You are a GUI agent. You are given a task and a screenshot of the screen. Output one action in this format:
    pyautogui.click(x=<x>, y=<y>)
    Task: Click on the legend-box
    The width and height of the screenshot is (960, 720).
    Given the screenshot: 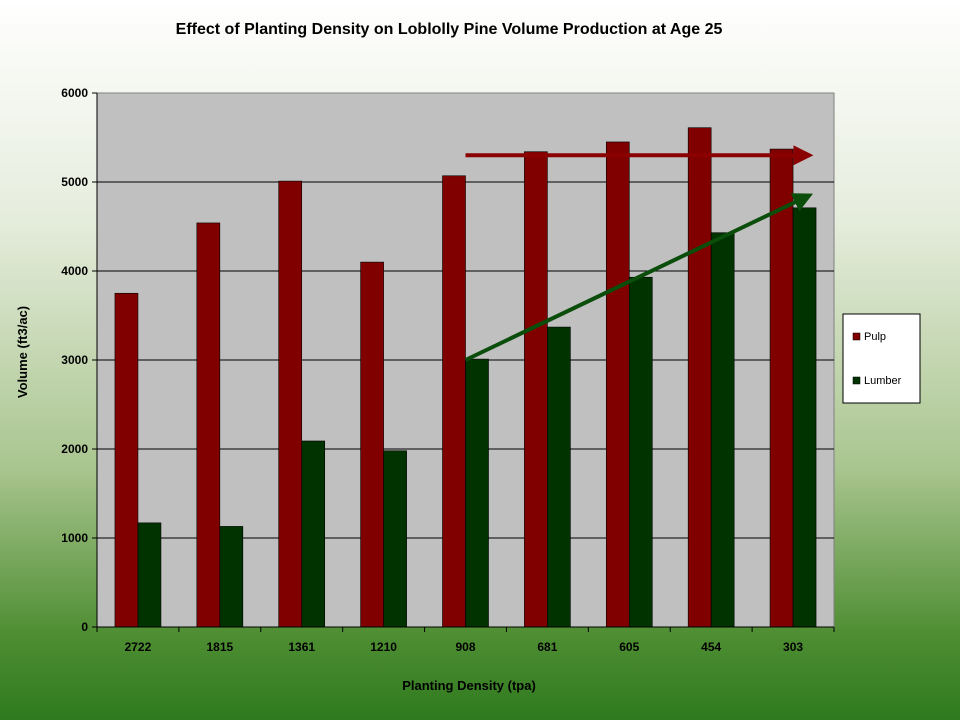 What is the action you would take?
    pyautogui.click(x=881, y=358)
    